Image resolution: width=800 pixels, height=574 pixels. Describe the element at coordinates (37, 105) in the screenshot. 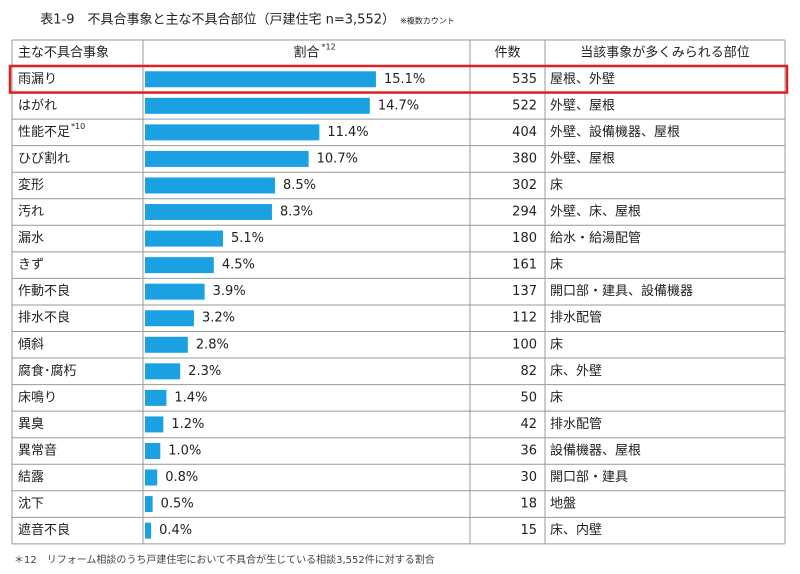

I see `category-label: はがれ` at that location.